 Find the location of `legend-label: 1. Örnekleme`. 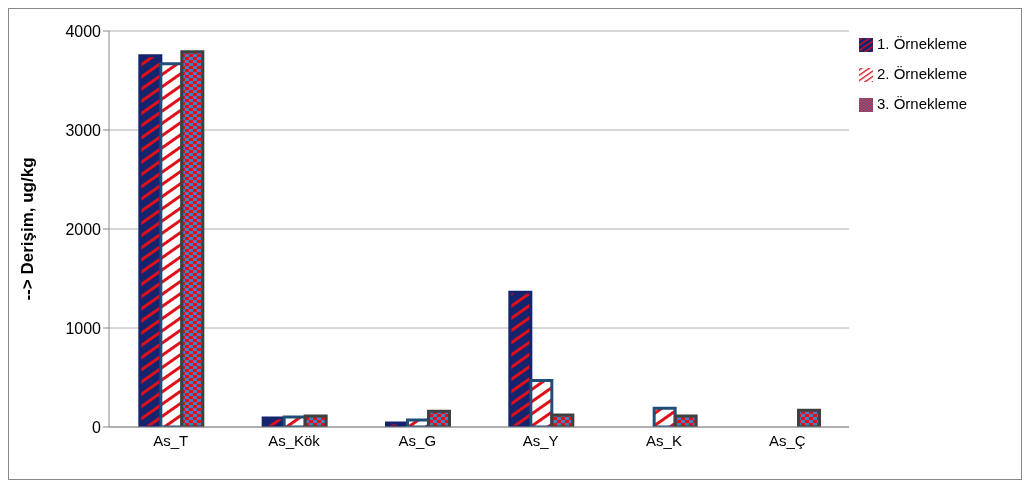

legend-label: 1. Örnekleme is located at coordinates (922, 43).